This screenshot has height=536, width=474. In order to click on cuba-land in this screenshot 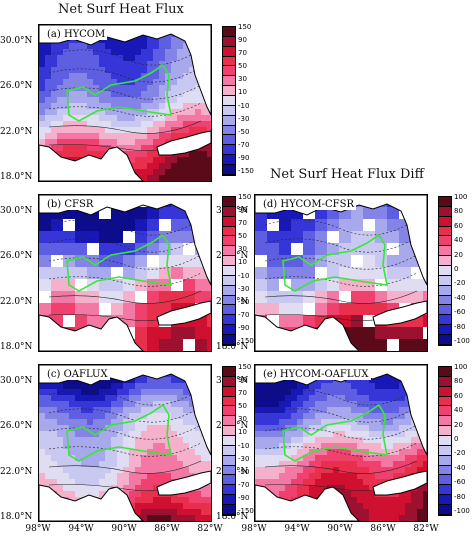, I will do `click(399, 483)`.